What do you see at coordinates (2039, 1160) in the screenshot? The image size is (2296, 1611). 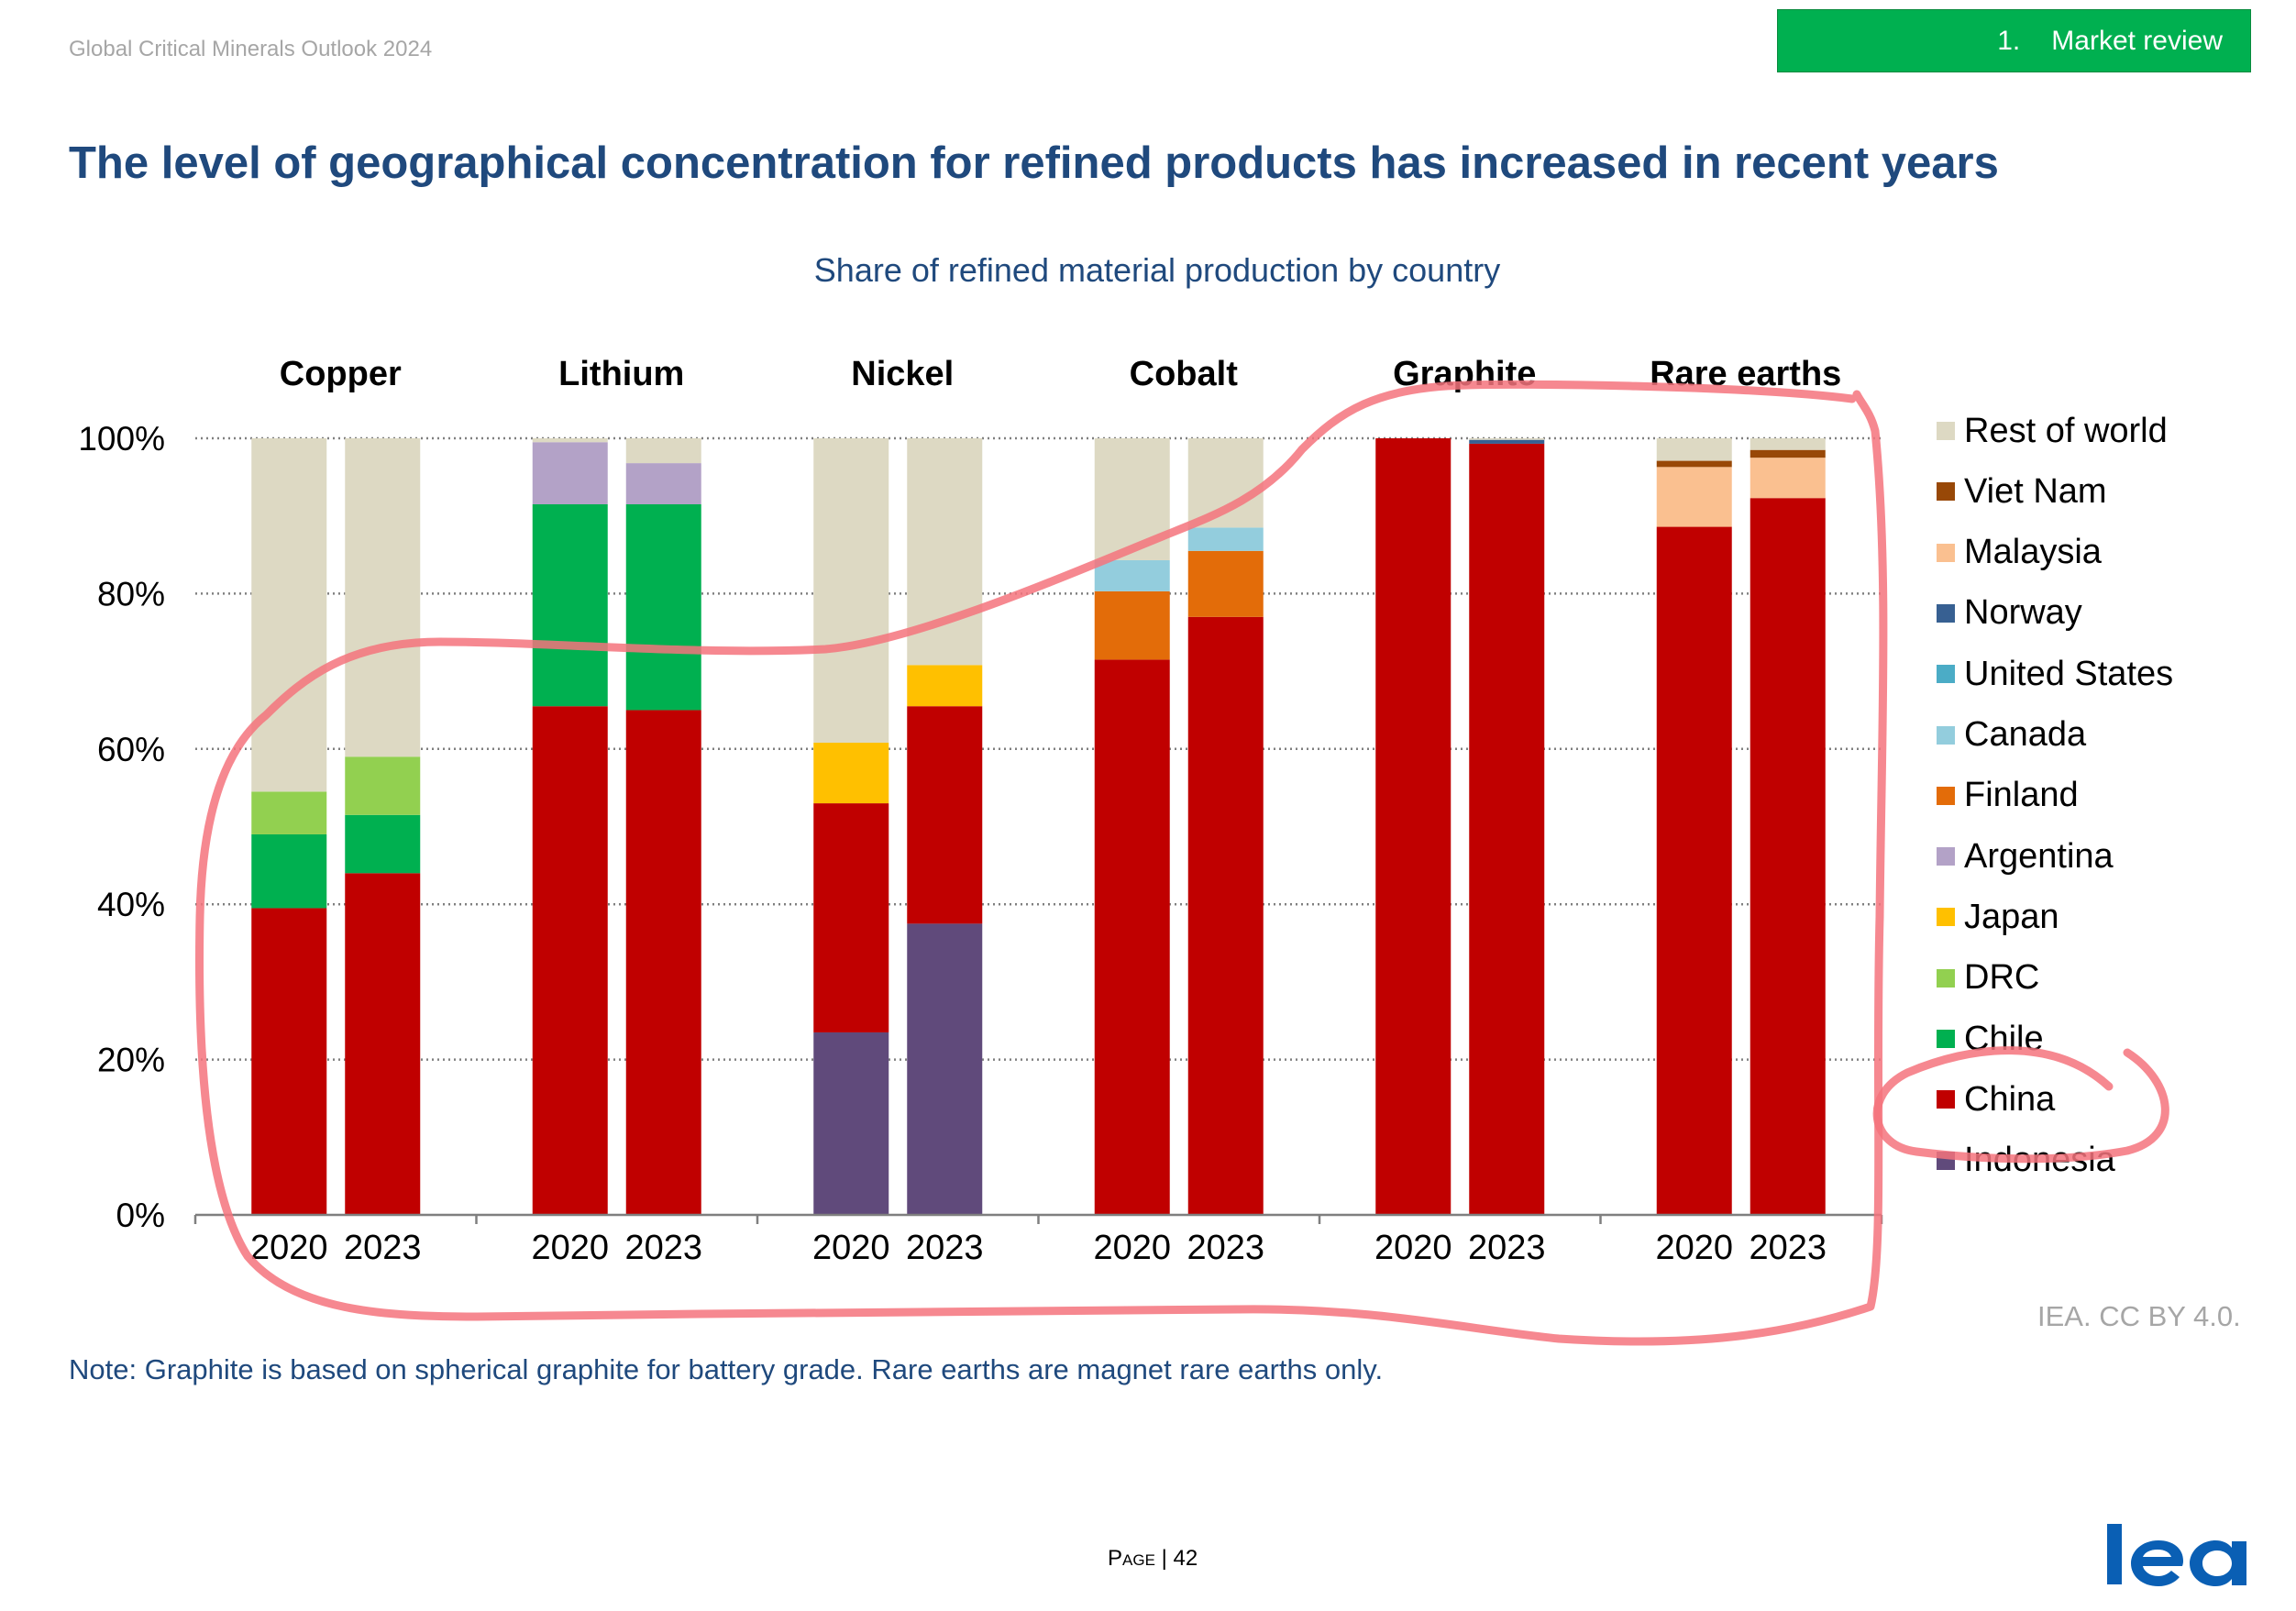 I see `legend-label: Indonesia` at bounding box center [2039, 1160].